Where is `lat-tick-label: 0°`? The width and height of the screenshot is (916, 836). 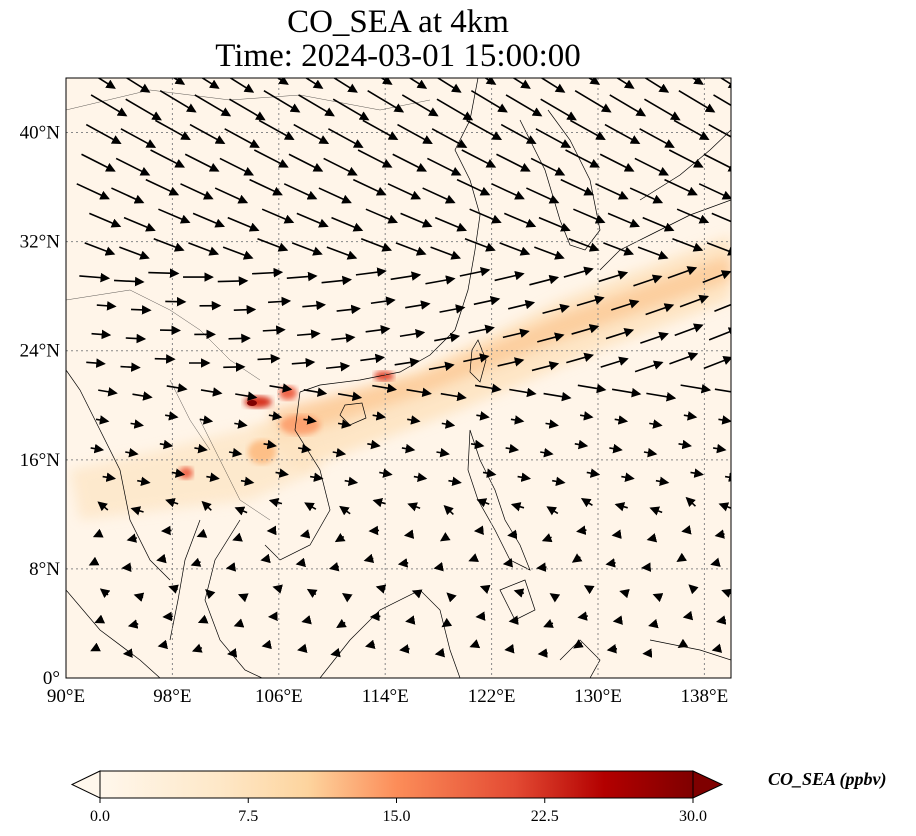 lat-tick-label: 0° is located at coordinates (51, 678).